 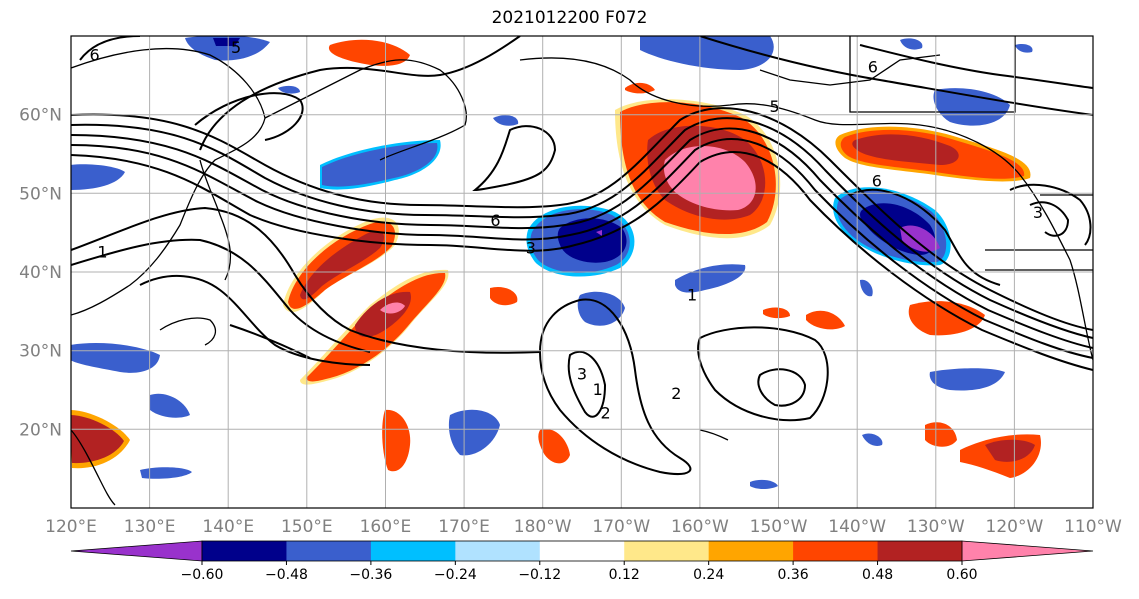 What do you see at coordinates (150, 527) in the screenshot?
I see `lon-tick-label: 130°E` at bounding box center [150, 527].